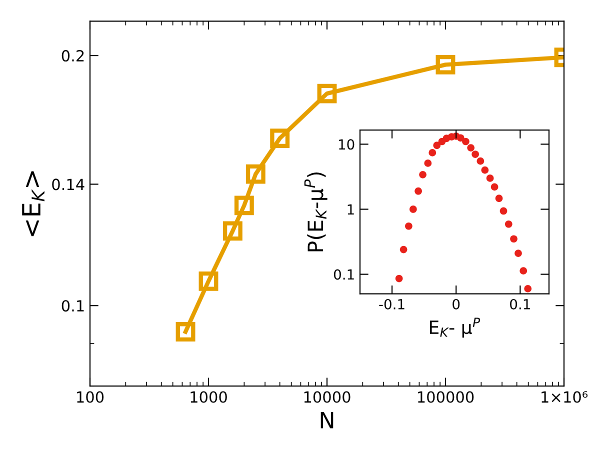 This screenshot has width=600, height=450. Describe the element at coordinates (73, 56) in the screenshot. I see `y-tick-label: 0.2` at that location.